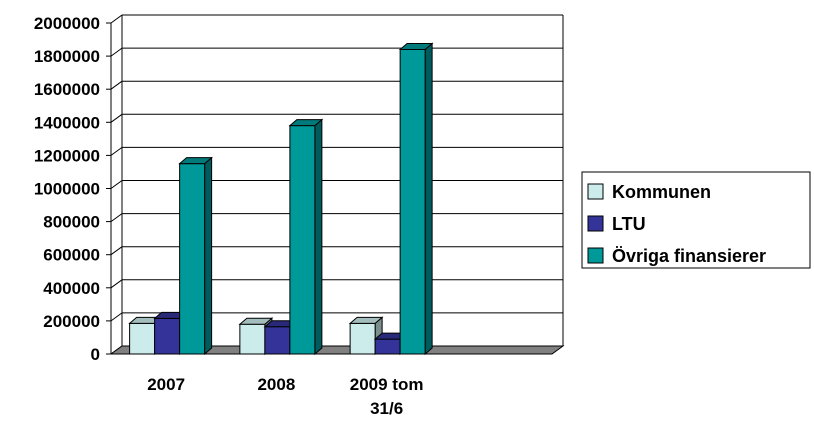 The image size is (814, 423). What do you see at coordinates (67, 122) in the screenshot?
I see `y-tick-label: 1400000` at bounding box center [67, 122].